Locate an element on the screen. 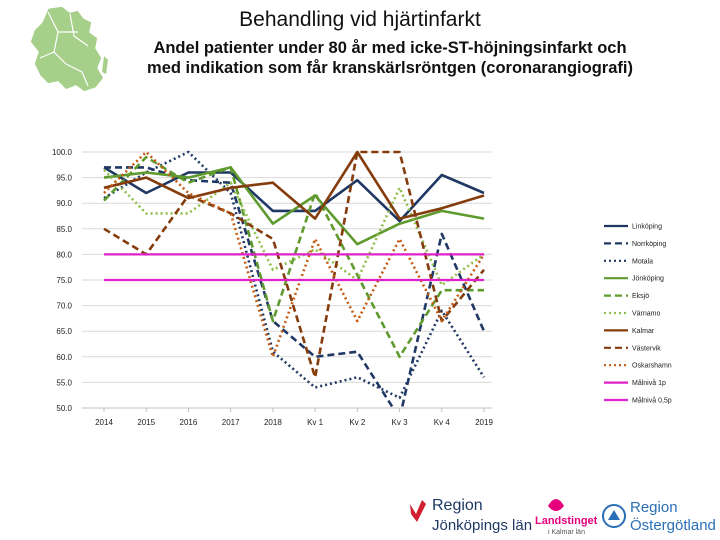 The height and width of the screenshot is (540, 720). chart-title: Behandling vid hjärtinfarkt is located at coordinates (360, 19).